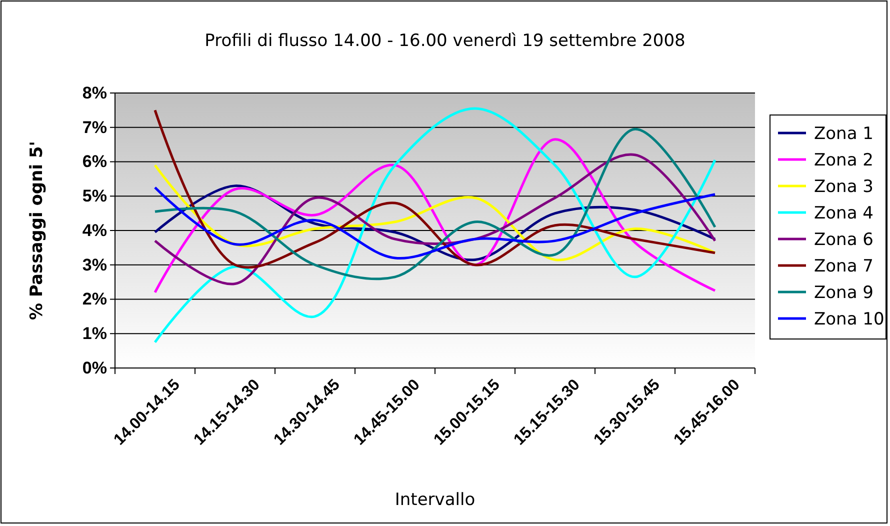  What do you see at coordinates (94, 92) in the screenshot?
I see `y-tick-label: 8%` at bounding box center [94, 92].